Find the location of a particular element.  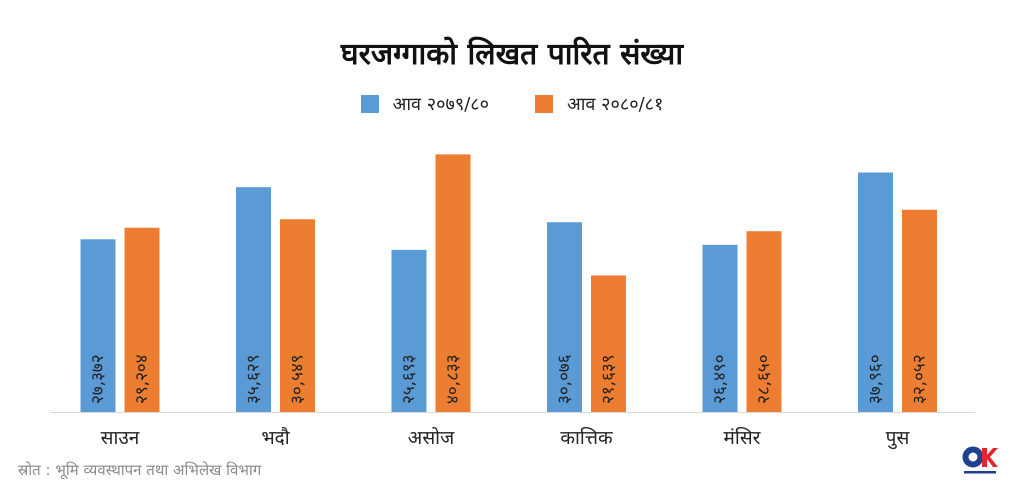

legend-label: आव २०७९/८० is located at coordinates (440, 104).